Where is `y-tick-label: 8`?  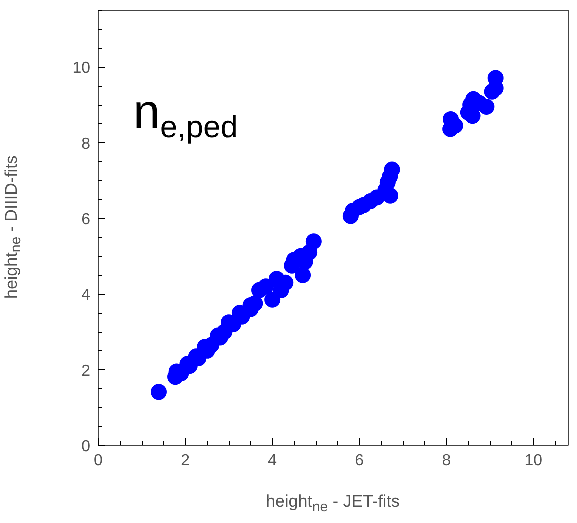 y-tick-label: 8 is located at coordinates (86, 144).